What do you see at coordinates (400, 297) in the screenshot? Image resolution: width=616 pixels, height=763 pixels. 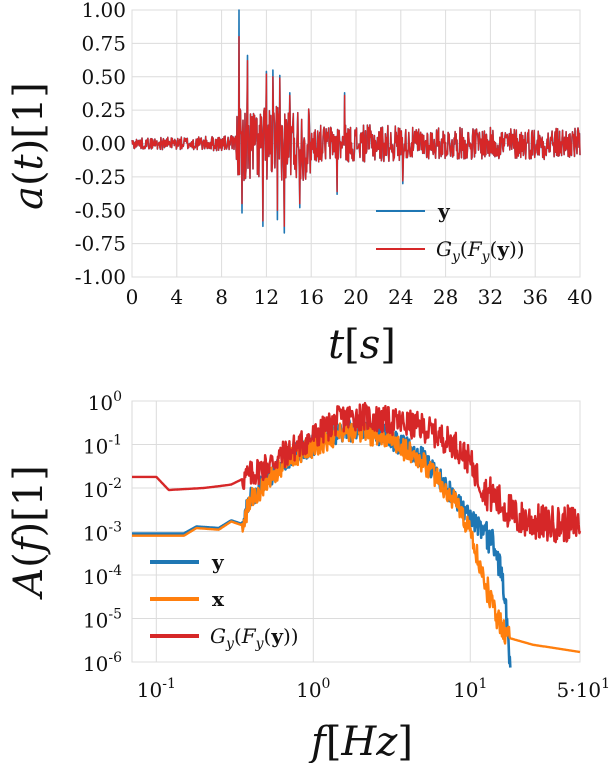 I see `x-tick-label: 24` at bounding box center [400, 297].